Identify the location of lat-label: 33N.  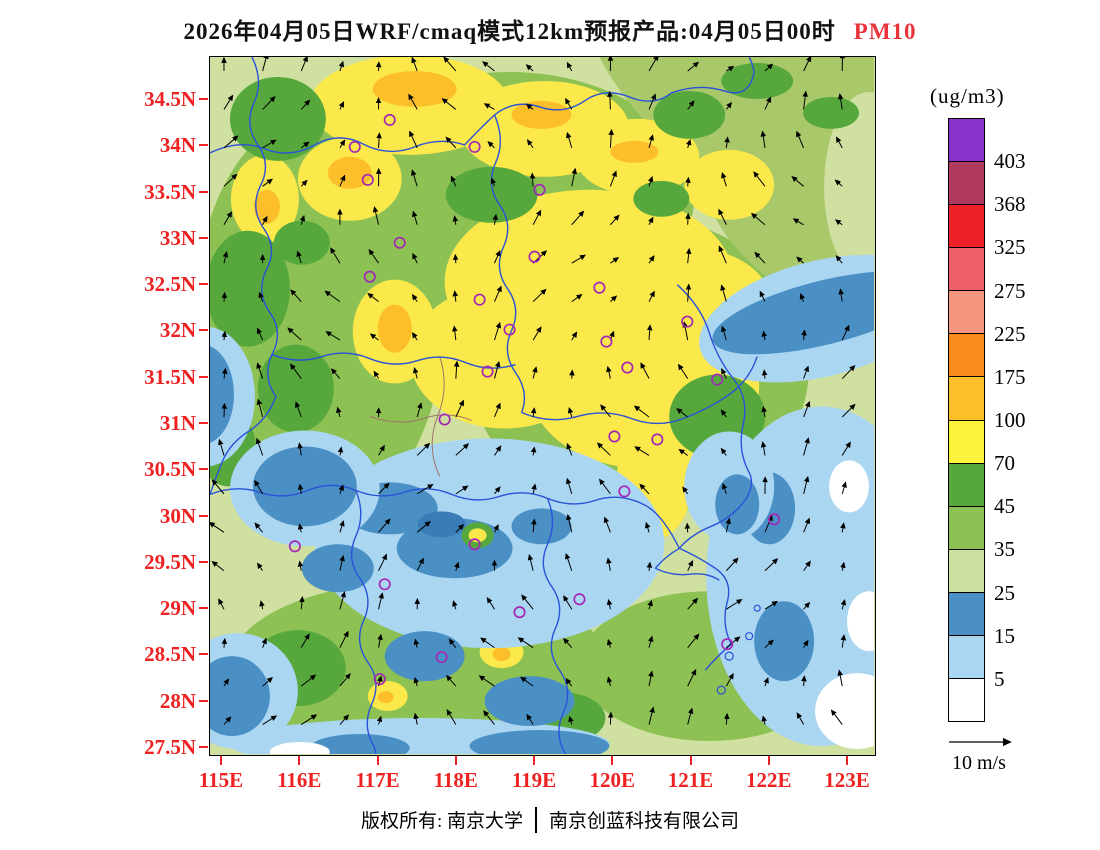
(184, 237).